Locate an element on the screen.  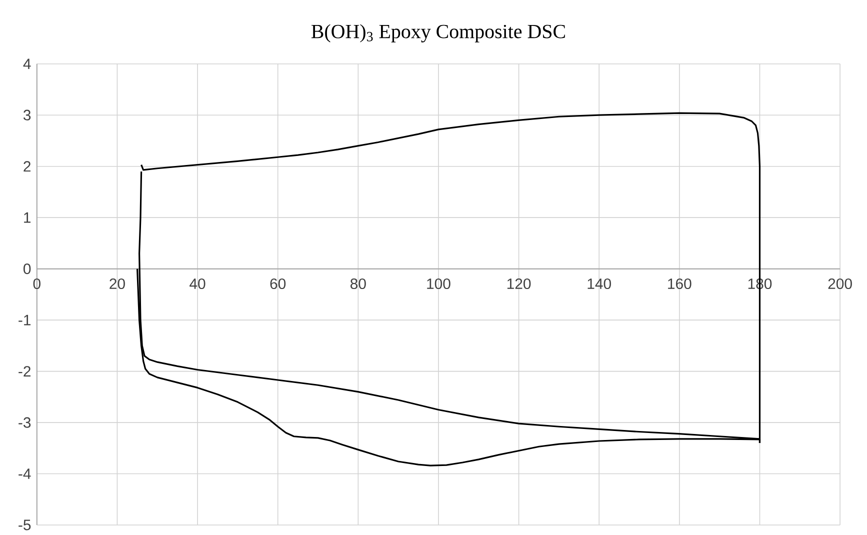
chart-title: B(OH)$_{3}$ Epoxy Composite DSC is located at coordinates (438, 33).